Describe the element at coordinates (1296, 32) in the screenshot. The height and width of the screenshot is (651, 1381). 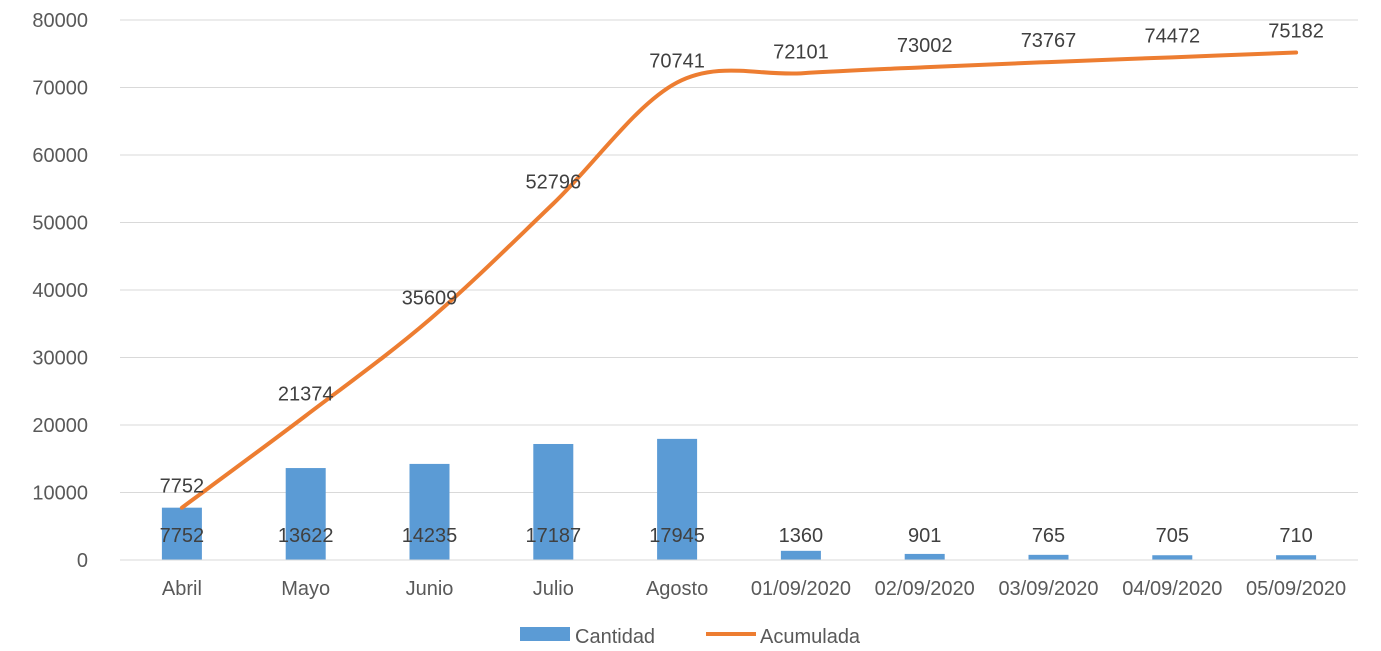
I see `line-data-label: 75182` at that location.